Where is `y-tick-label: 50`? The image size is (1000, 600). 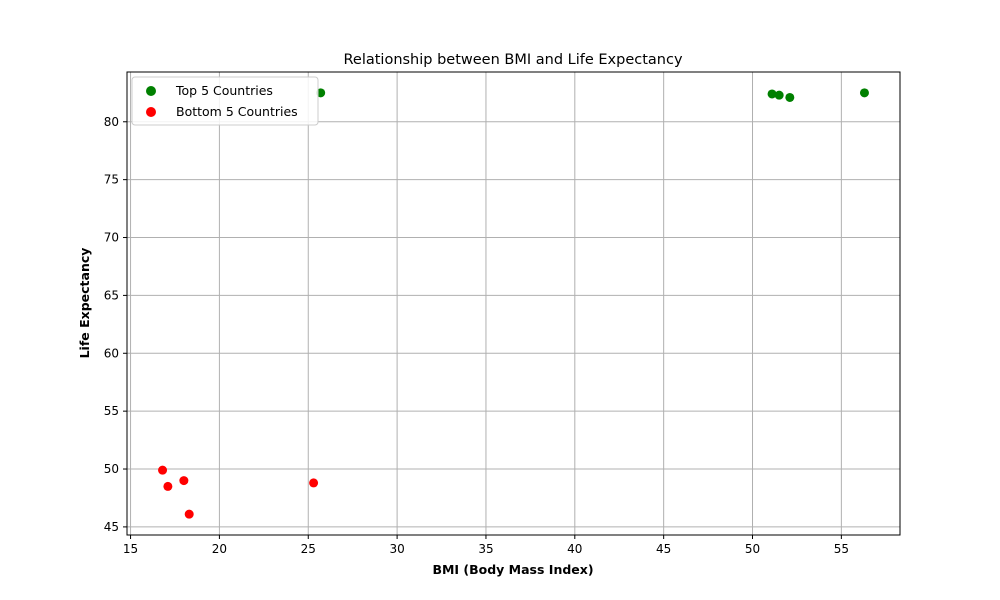 y-tick-label: 50 is located at coordinates (111, 469).